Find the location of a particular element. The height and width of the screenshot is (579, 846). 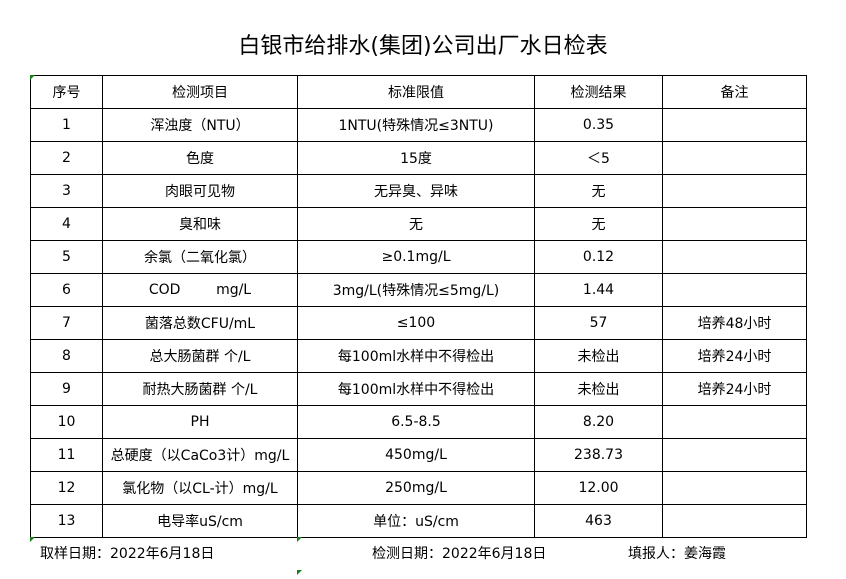

table-row: 9 耐热大肠菌群 个/L 每100ml水样中不得检出 未检出 培养24小时 is located at coordinates (418, 389).